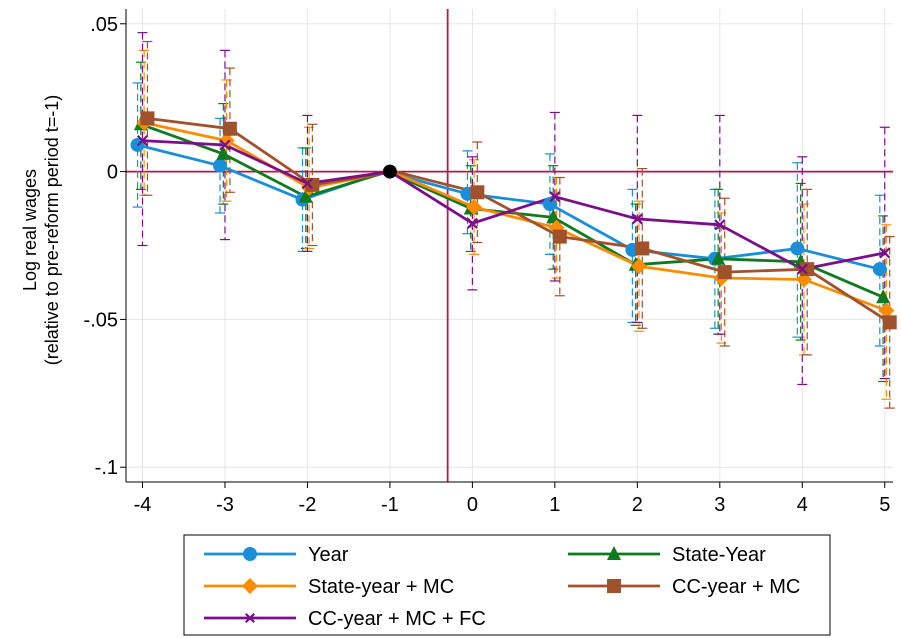  I want to click on y-tick-label-3: -.1, so click(106, 468).